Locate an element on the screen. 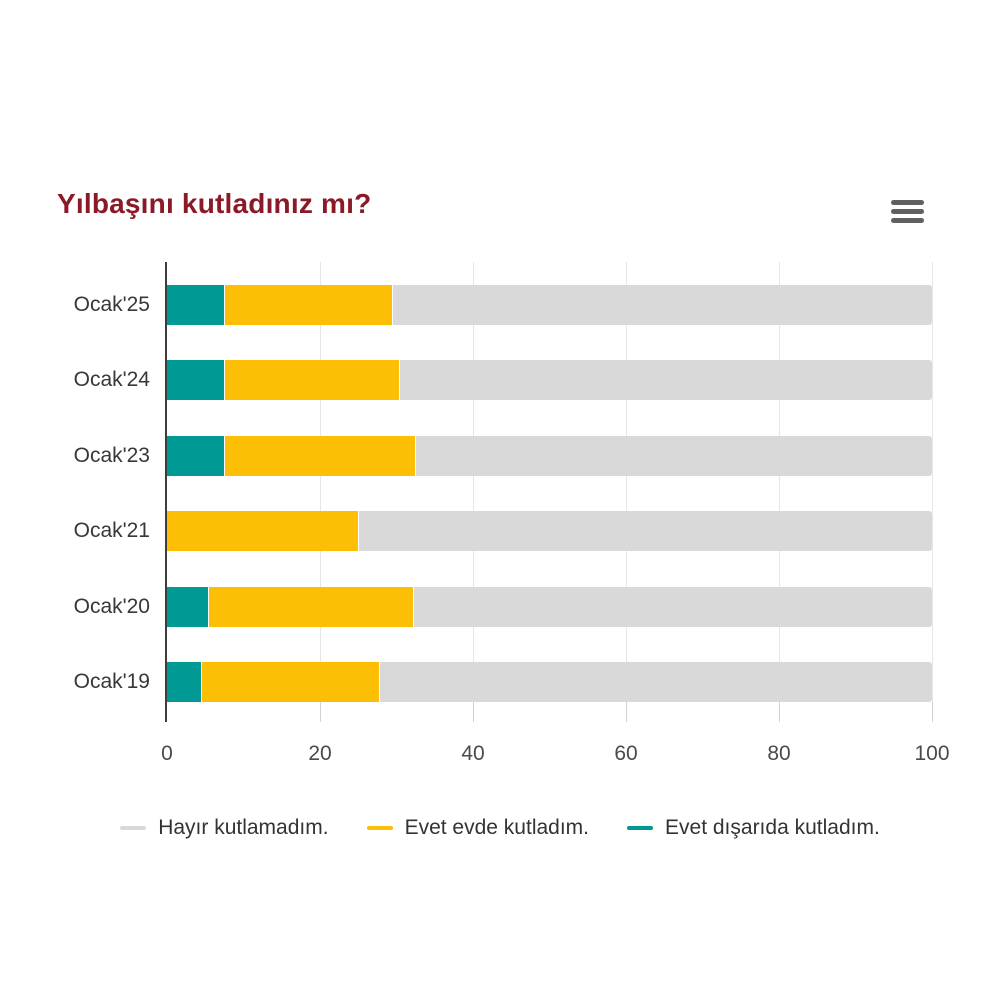 Image resolution: width=1000 pixels, height=1000 pixels. x-axis-label: 20 is located at coordinates (320, 753).